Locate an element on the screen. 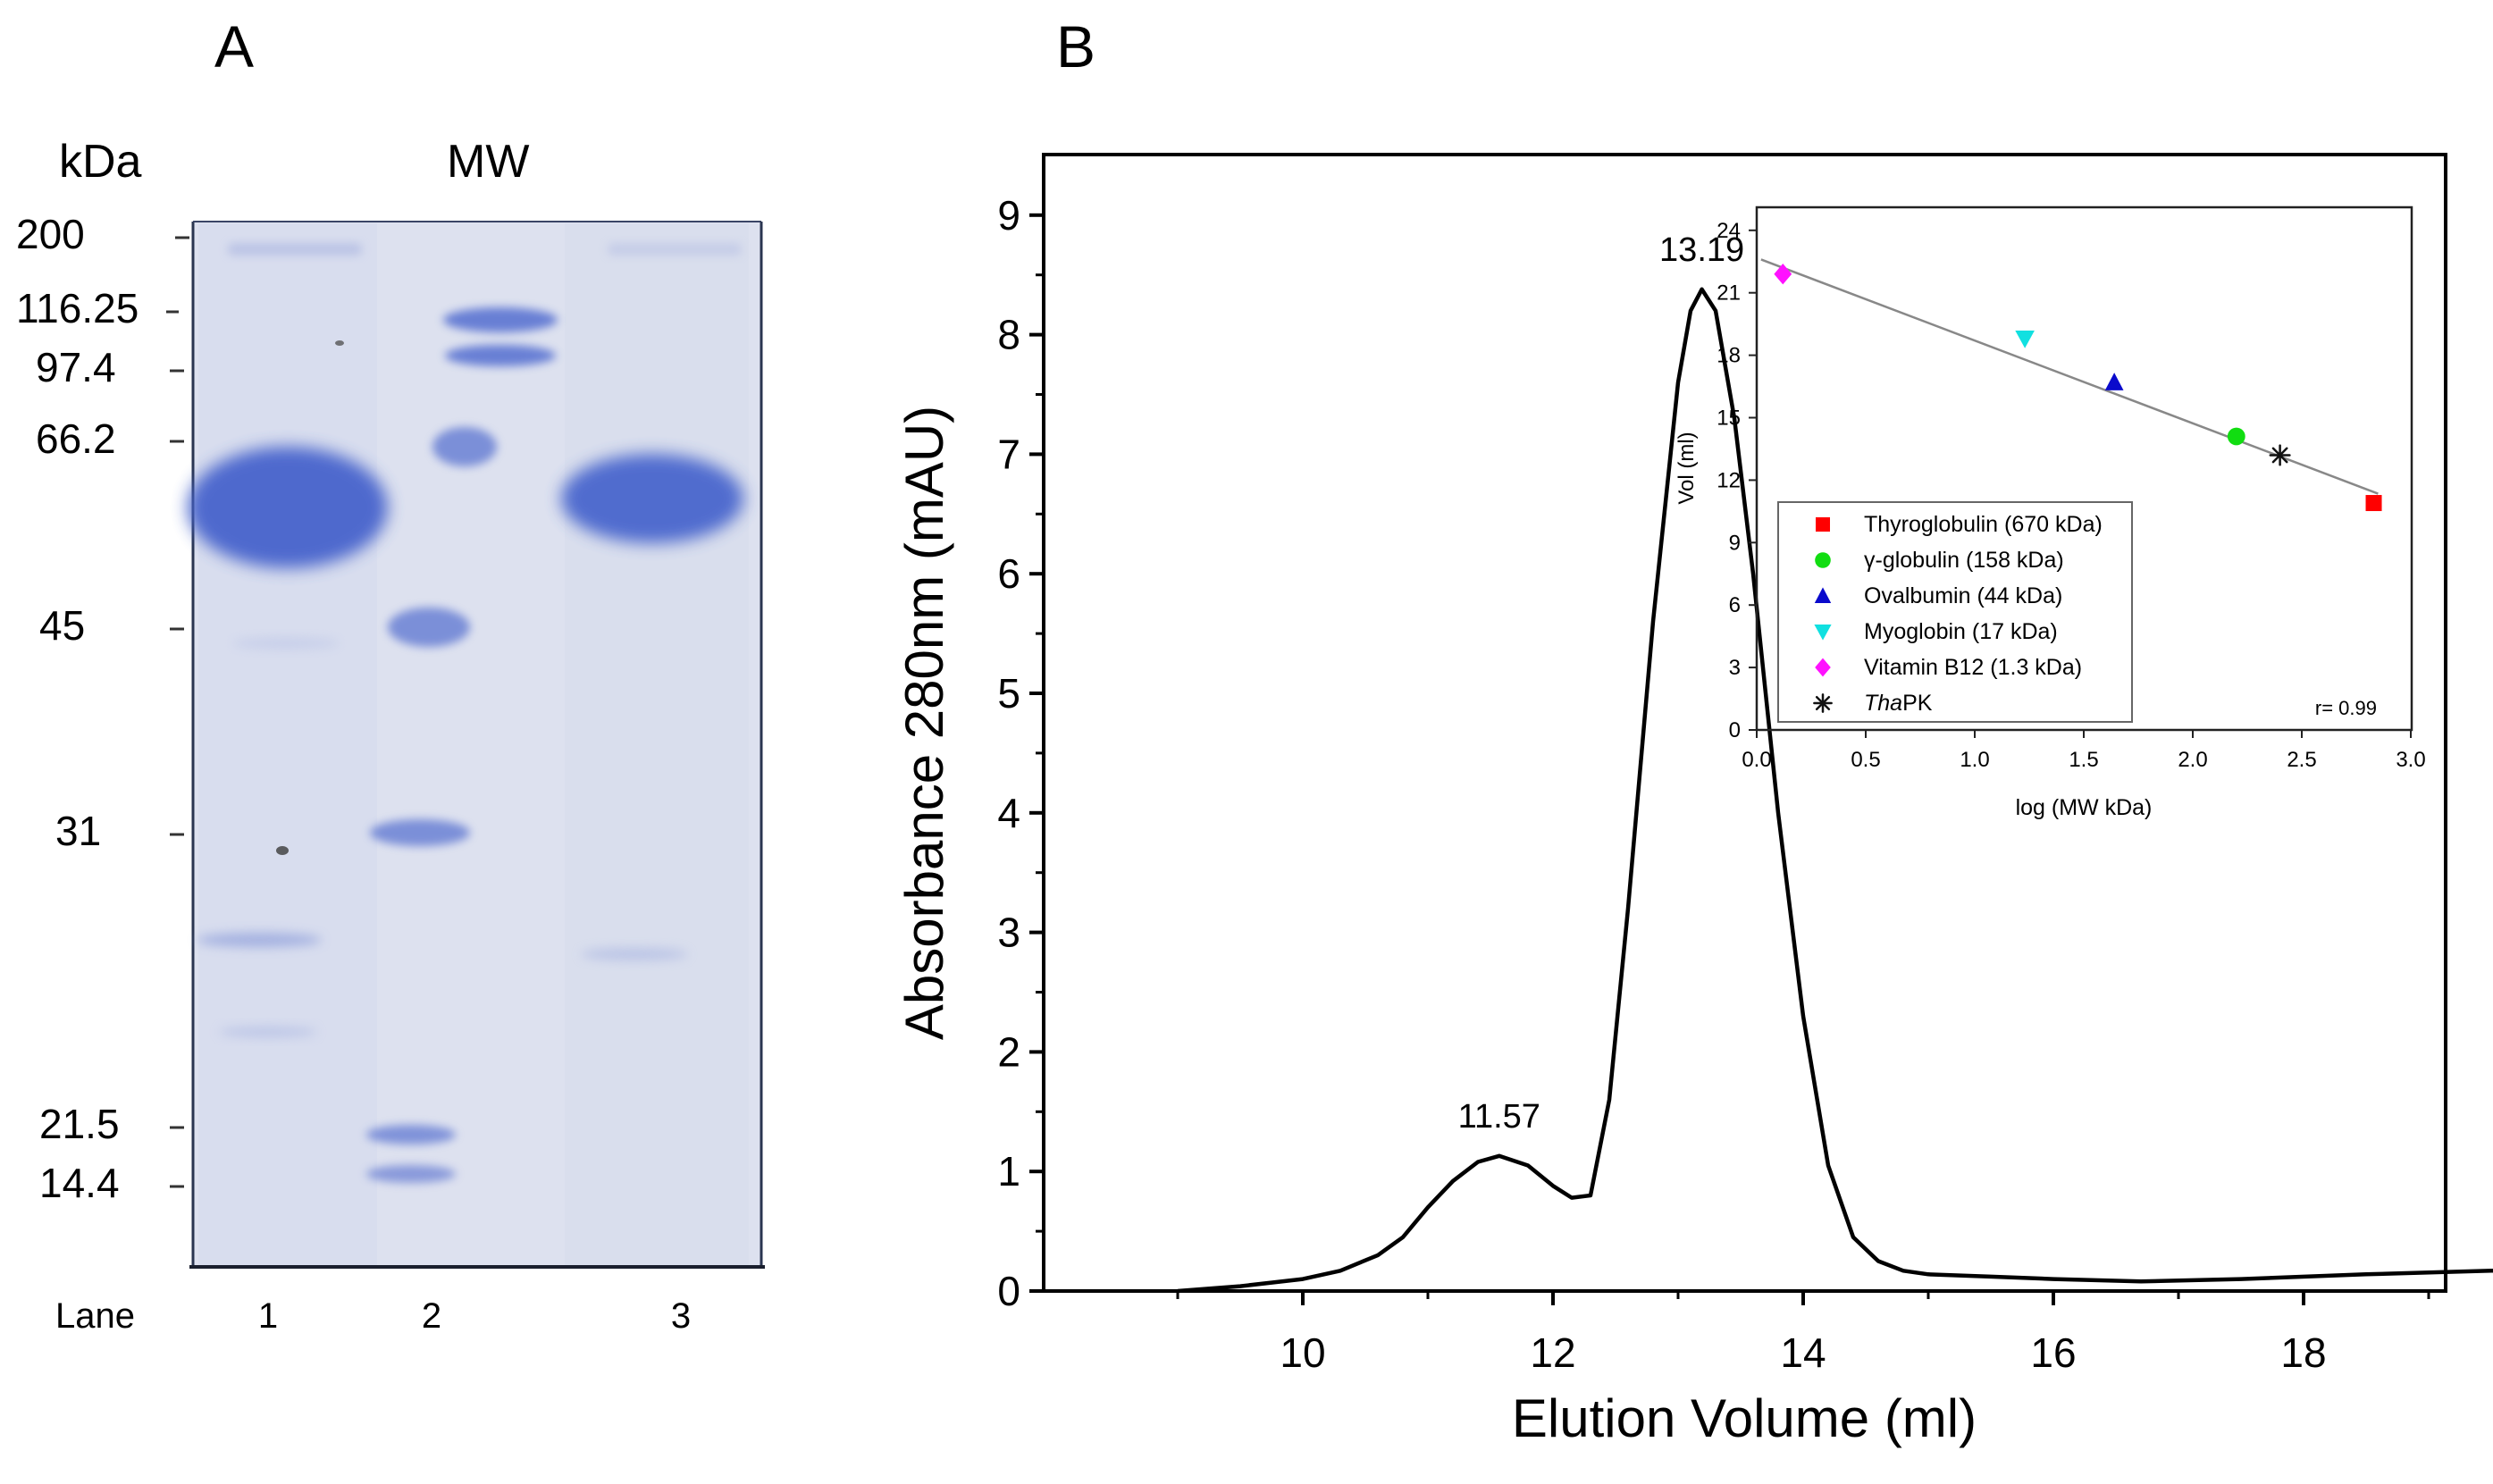 This screenshot has width=2493, height=1484. band-lane1-main is located at coordinates (288, 508).